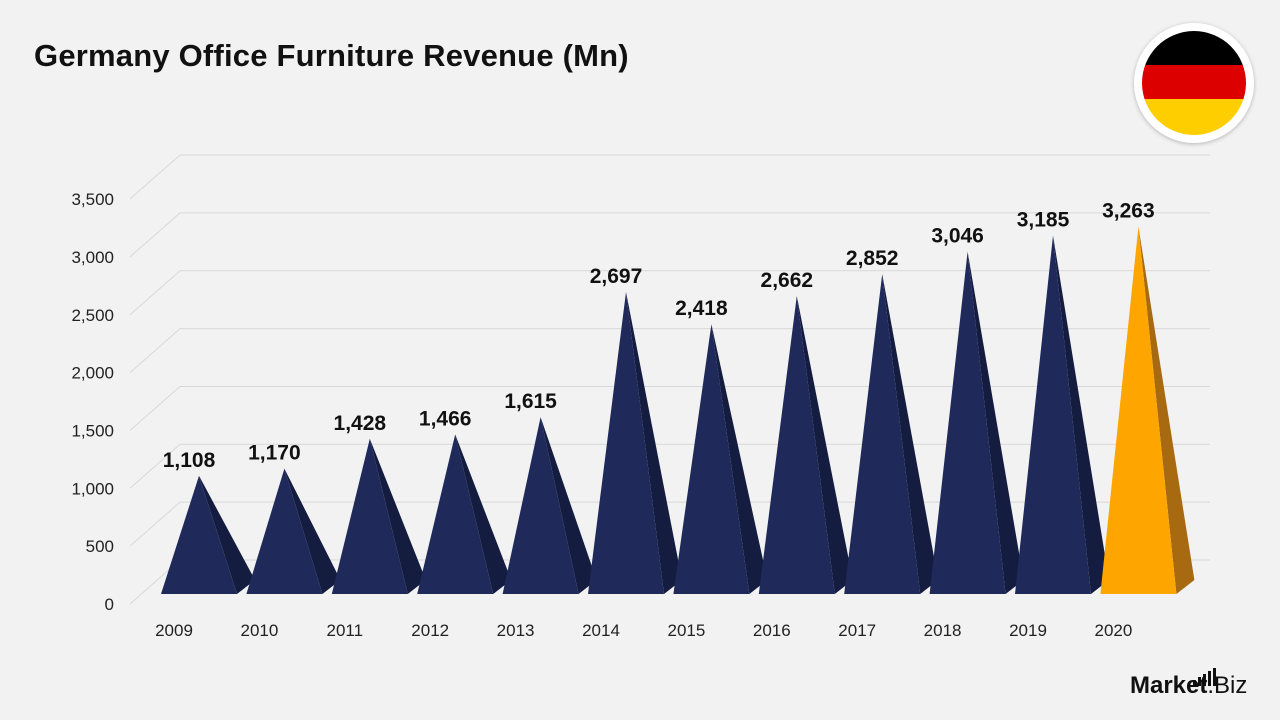 This screenshot has width=1280, height=720. What do you see at coordinates (1113, 630) in the screenshot?
I see `x-tick-label: 2020` at bounding box center [1113, 630].